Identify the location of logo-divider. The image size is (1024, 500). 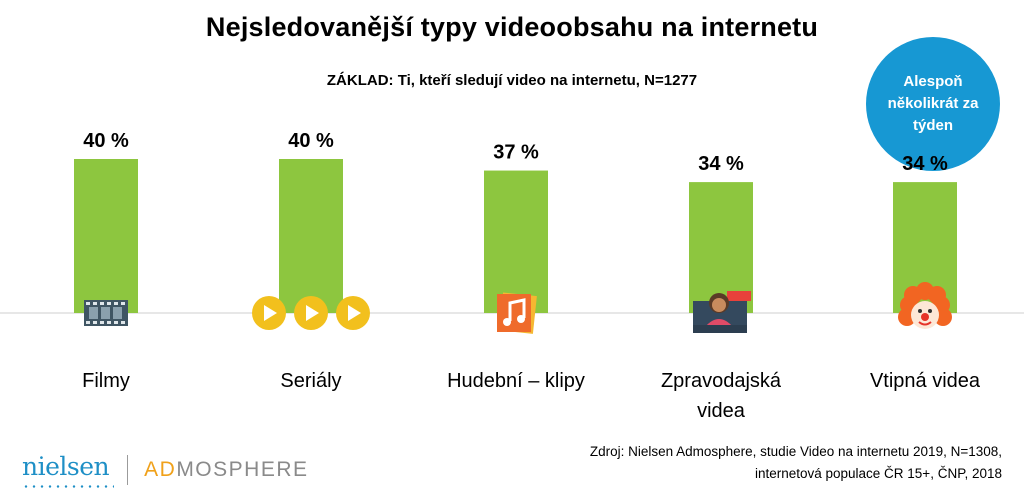
(128, 470).